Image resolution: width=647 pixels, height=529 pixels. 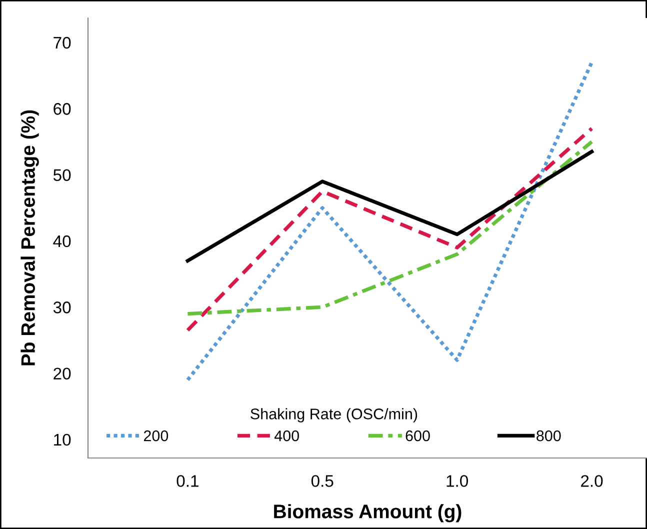 What do you see at coordinates (62, 241) in the screenshot?
I see `y-tick-label: 40` at bounding box center [62, 241].